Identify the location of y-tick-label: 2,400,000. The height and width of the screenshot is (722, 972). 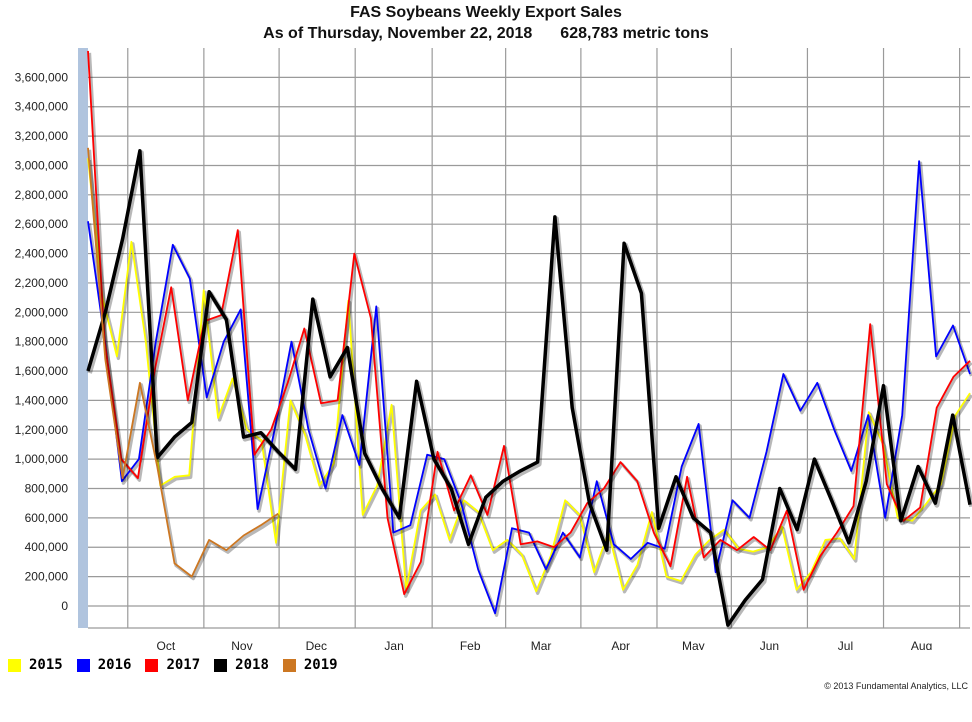
(42, 254).